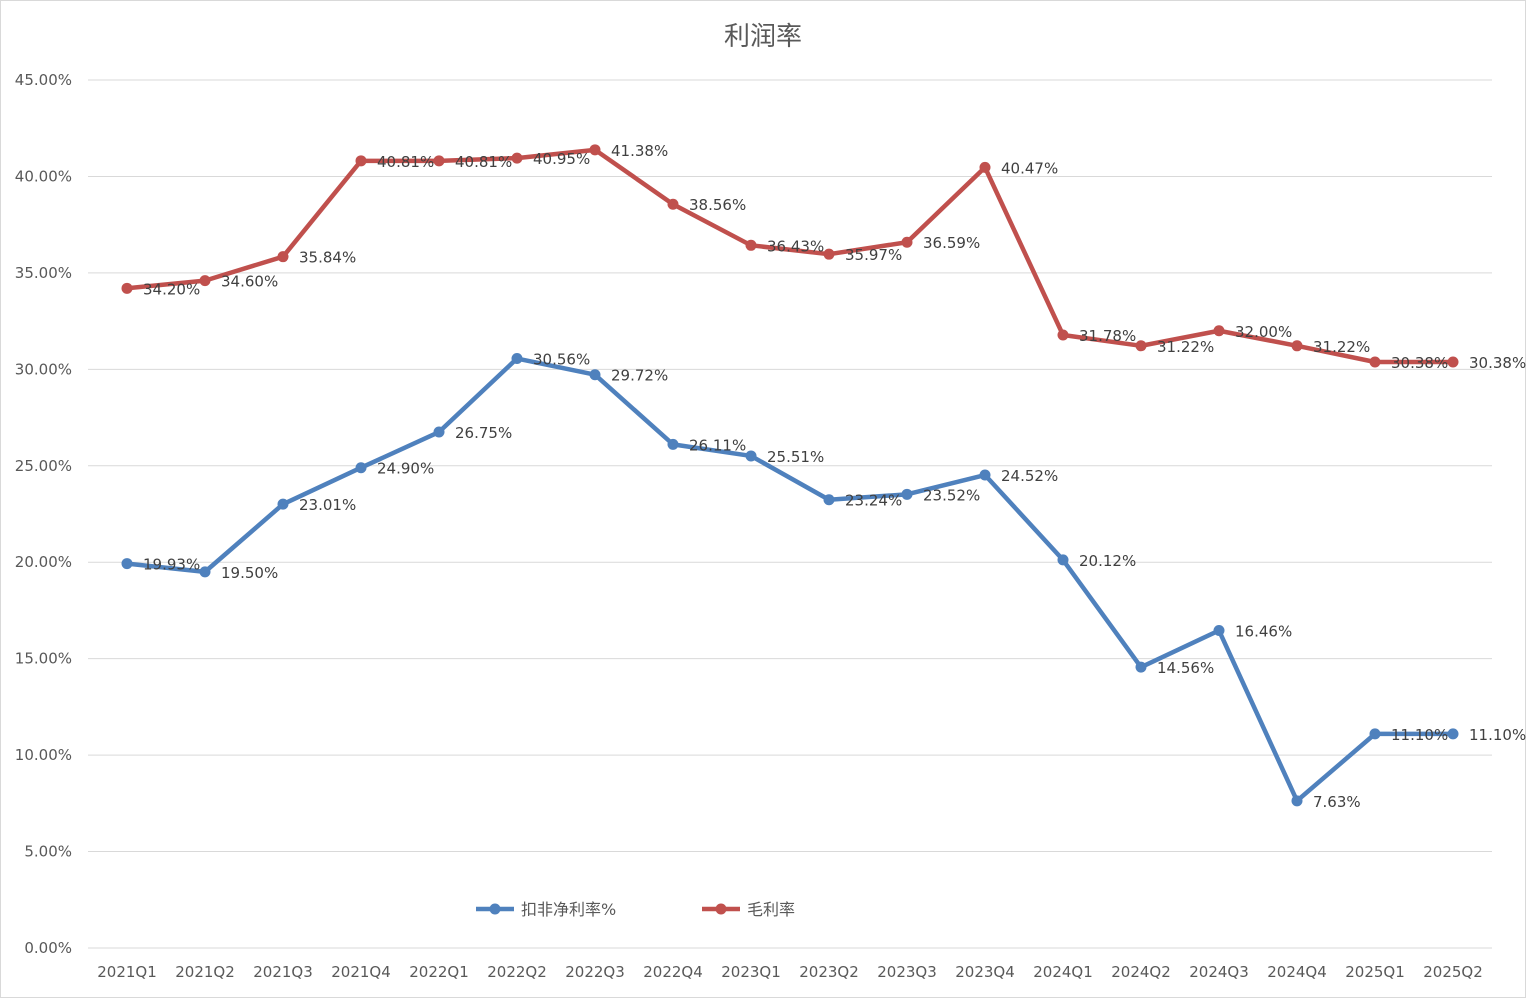  What do you see at coordinates (43, 273) in the screenshot?
I see `y-tick-label: 35.00%` at bounding box center [43, 273].